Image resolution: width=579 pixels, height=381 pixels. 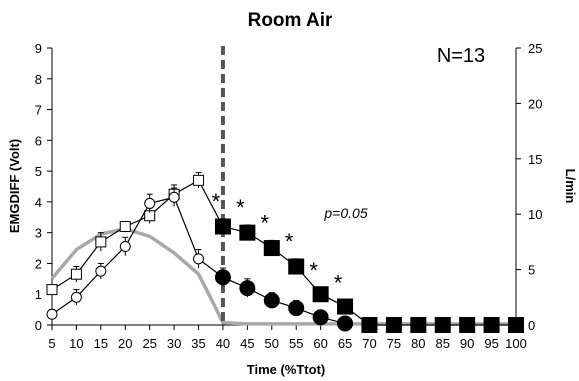 What do you see at coordinates (296, 343) in the screenshot?
I see `x-tick-label: 55` at bounding box center [296, 343].